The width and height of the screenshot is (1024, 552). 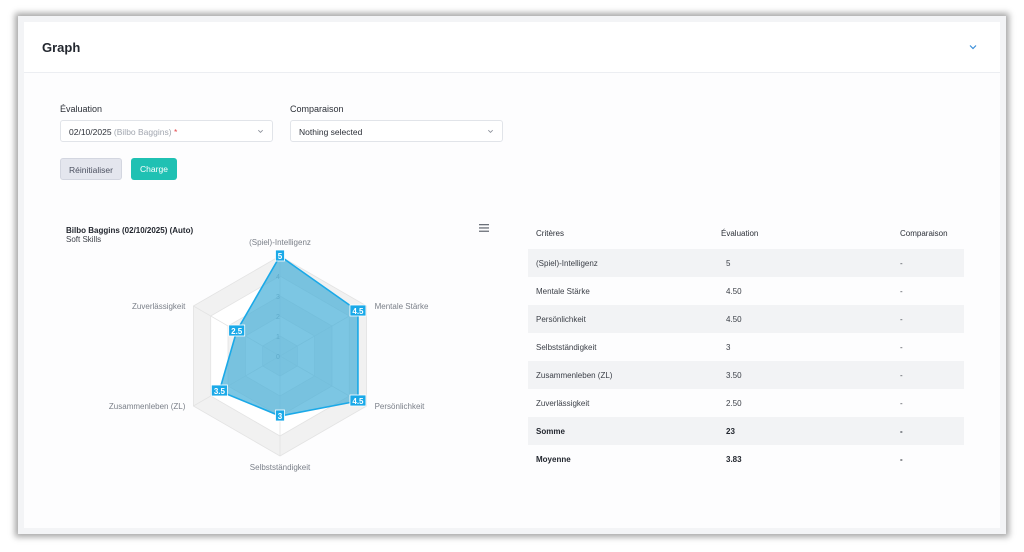 What do you see at coordinates (746, 403) in the screenshot?
I see `table-row: Zuverlässigkeit 2.50 -` at bounding box center [746, 403].